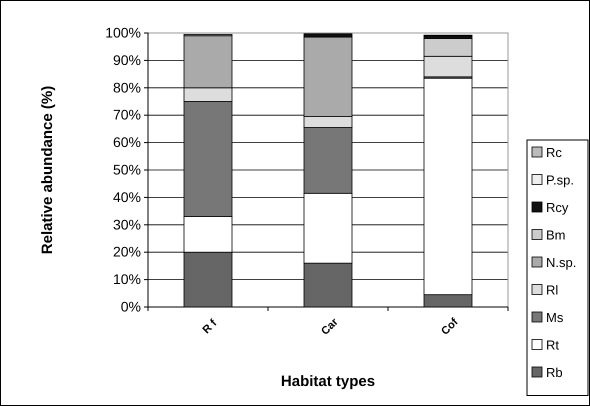 The image size is (590, 406). What do you see at coordinates (126, 114) in the screenshot?
I see `y-tick-label: 70%` at bounding box center [126, 114].